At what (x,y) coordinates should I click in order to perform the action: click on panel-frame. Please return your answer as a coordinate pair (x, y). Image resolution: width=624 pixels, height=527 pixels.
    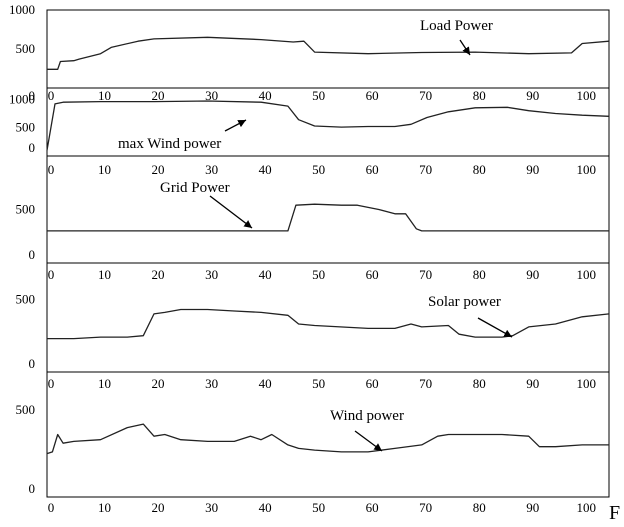
    Looking at the image, I should click on (328, 49).